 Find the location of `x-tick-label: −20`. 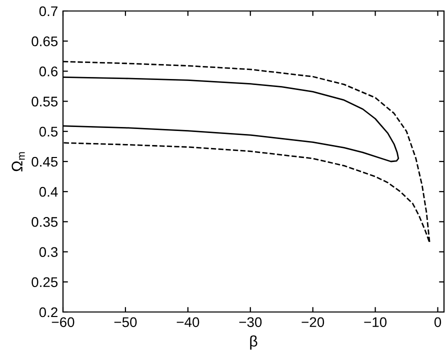

x-tick-label: −20 is located at coordinates (313, 322).